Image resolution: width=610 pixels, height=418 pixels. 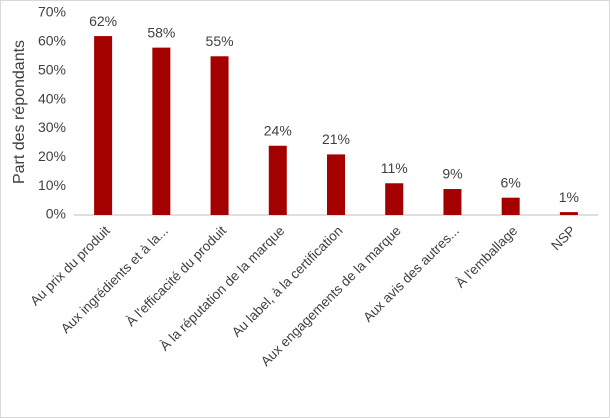 What do you see at coordinates (52, 98) in the screenshot?
I see `y-tick-label: 40%` at bounding box center [52, 98].